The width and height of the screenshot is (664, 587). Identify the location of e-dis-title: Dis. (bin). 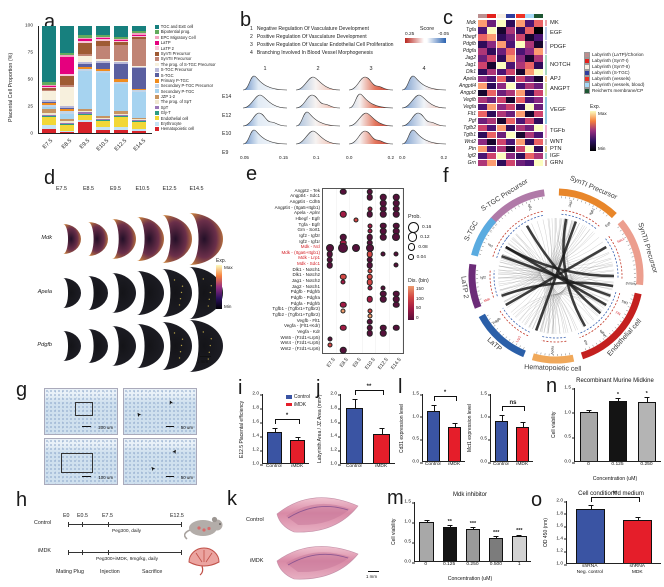
(418, 281).